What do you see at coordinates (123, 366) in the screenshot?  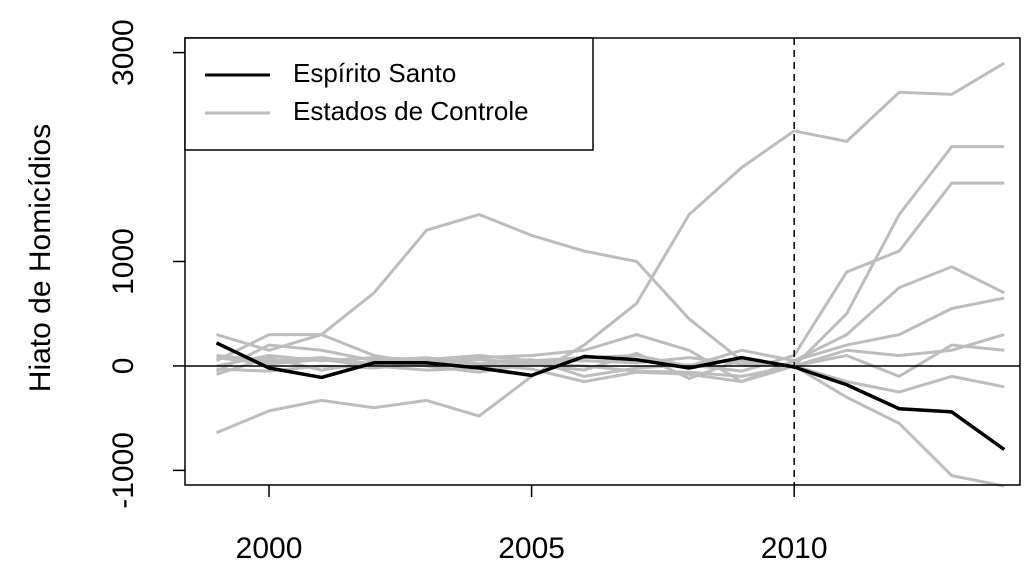 I see `y-tick-label: 0` at bounding box center [123, 366].